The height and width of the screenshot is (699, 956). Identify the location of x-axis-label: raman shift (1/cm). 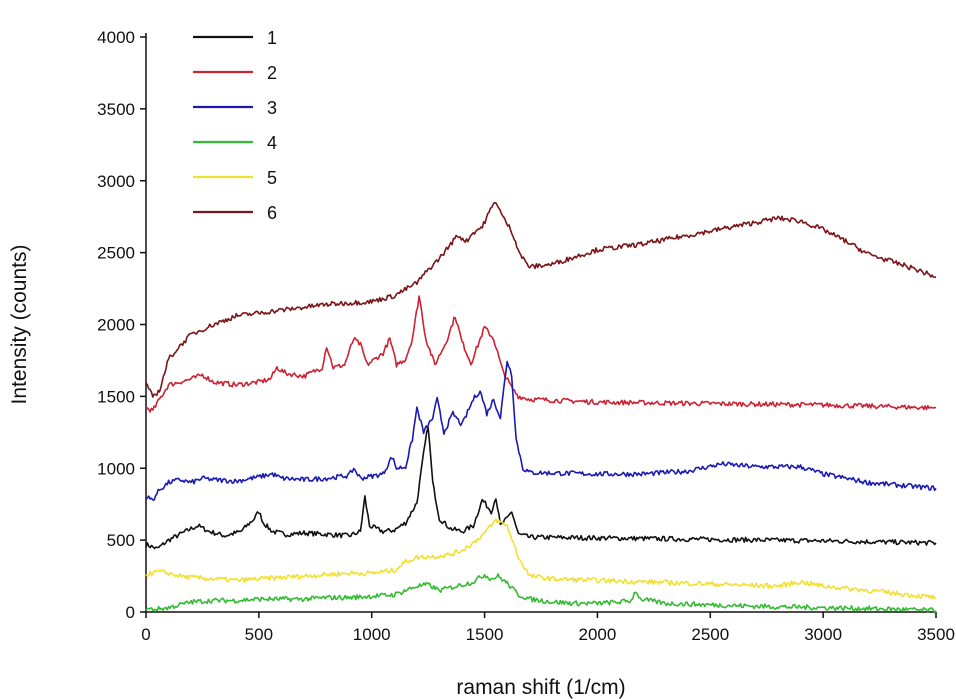
(540, 687).